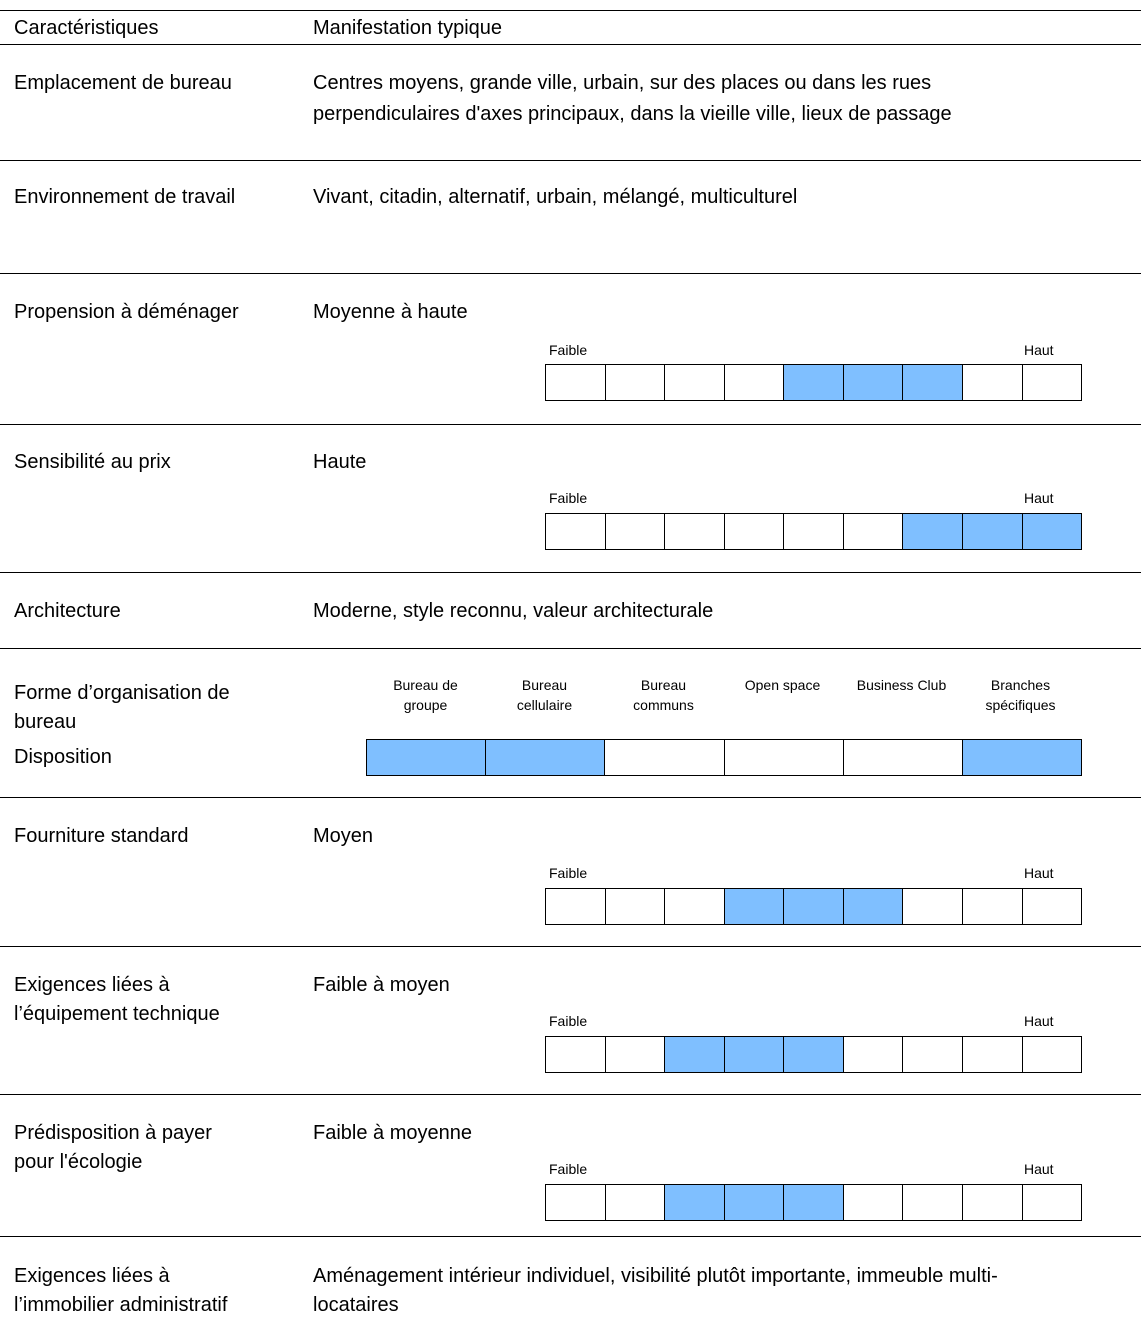  Describe the element at coordinates (1020, 705) in the screenshot. I see `org-option-line2: spécifiques` at that location.